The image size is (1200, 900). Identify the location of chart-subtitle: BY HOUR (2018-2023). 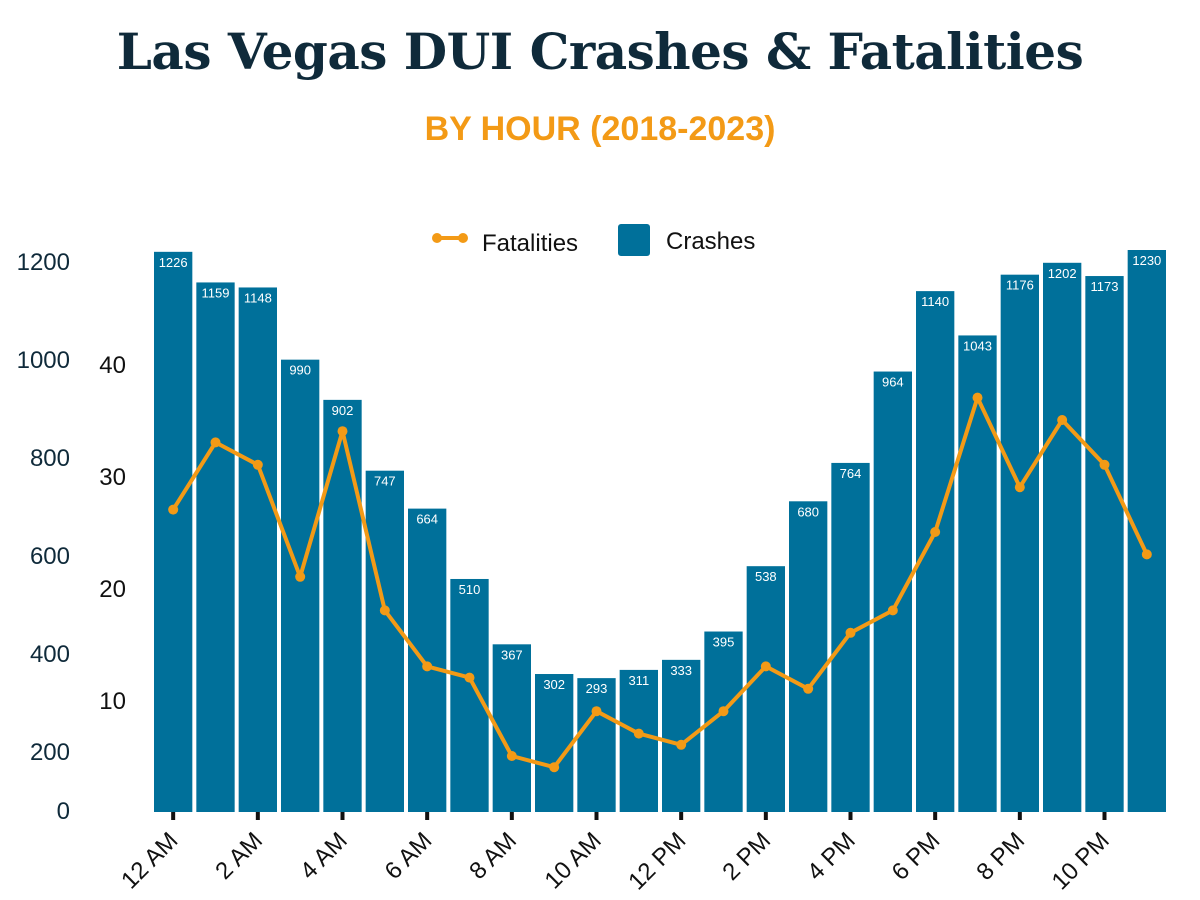
(600, 129).